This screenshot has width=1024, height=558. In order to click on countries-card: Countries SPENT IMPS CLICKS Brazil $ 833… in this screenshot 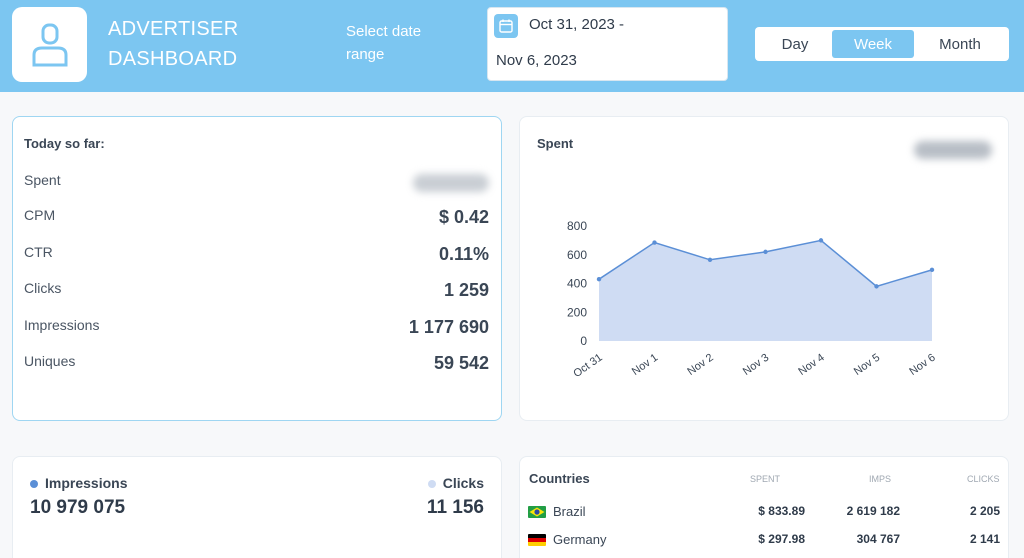, I will do `click(764, 507)`.